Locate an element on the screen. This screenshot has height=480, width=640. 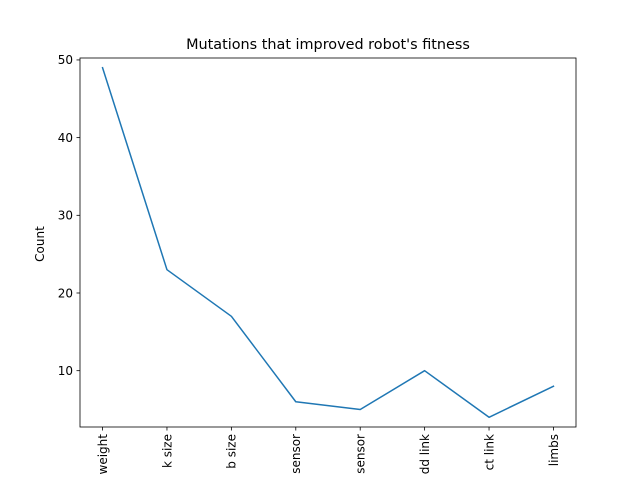
y-tick-label-3: 40 is located at coordinates (65, 138).